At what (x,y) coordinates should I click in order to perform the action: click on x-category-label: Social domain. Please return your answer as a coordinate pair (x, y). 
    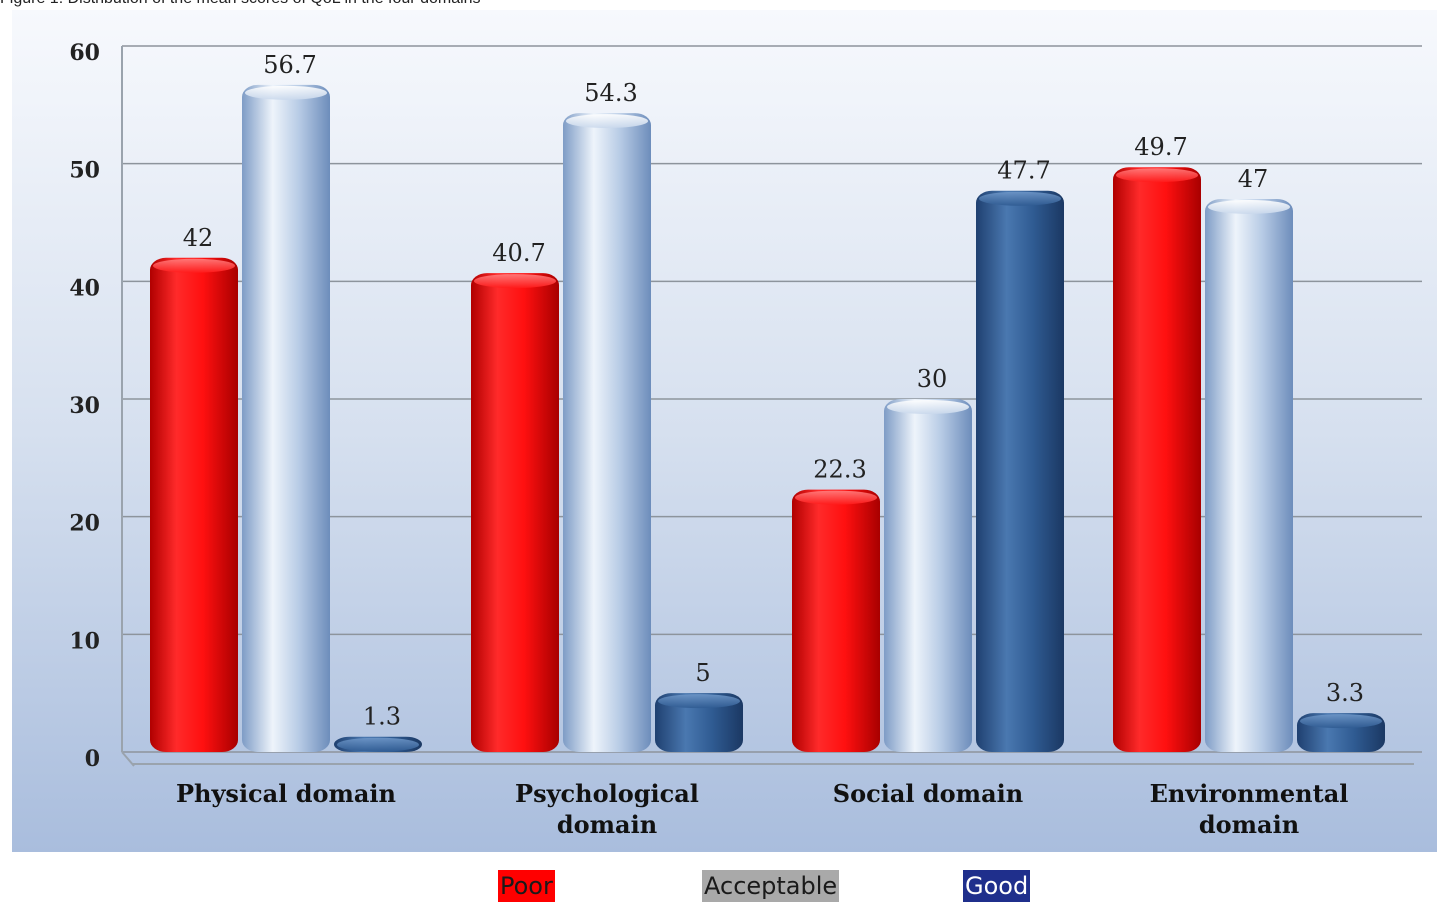
    Looking at the image, I should click on (928, 793).